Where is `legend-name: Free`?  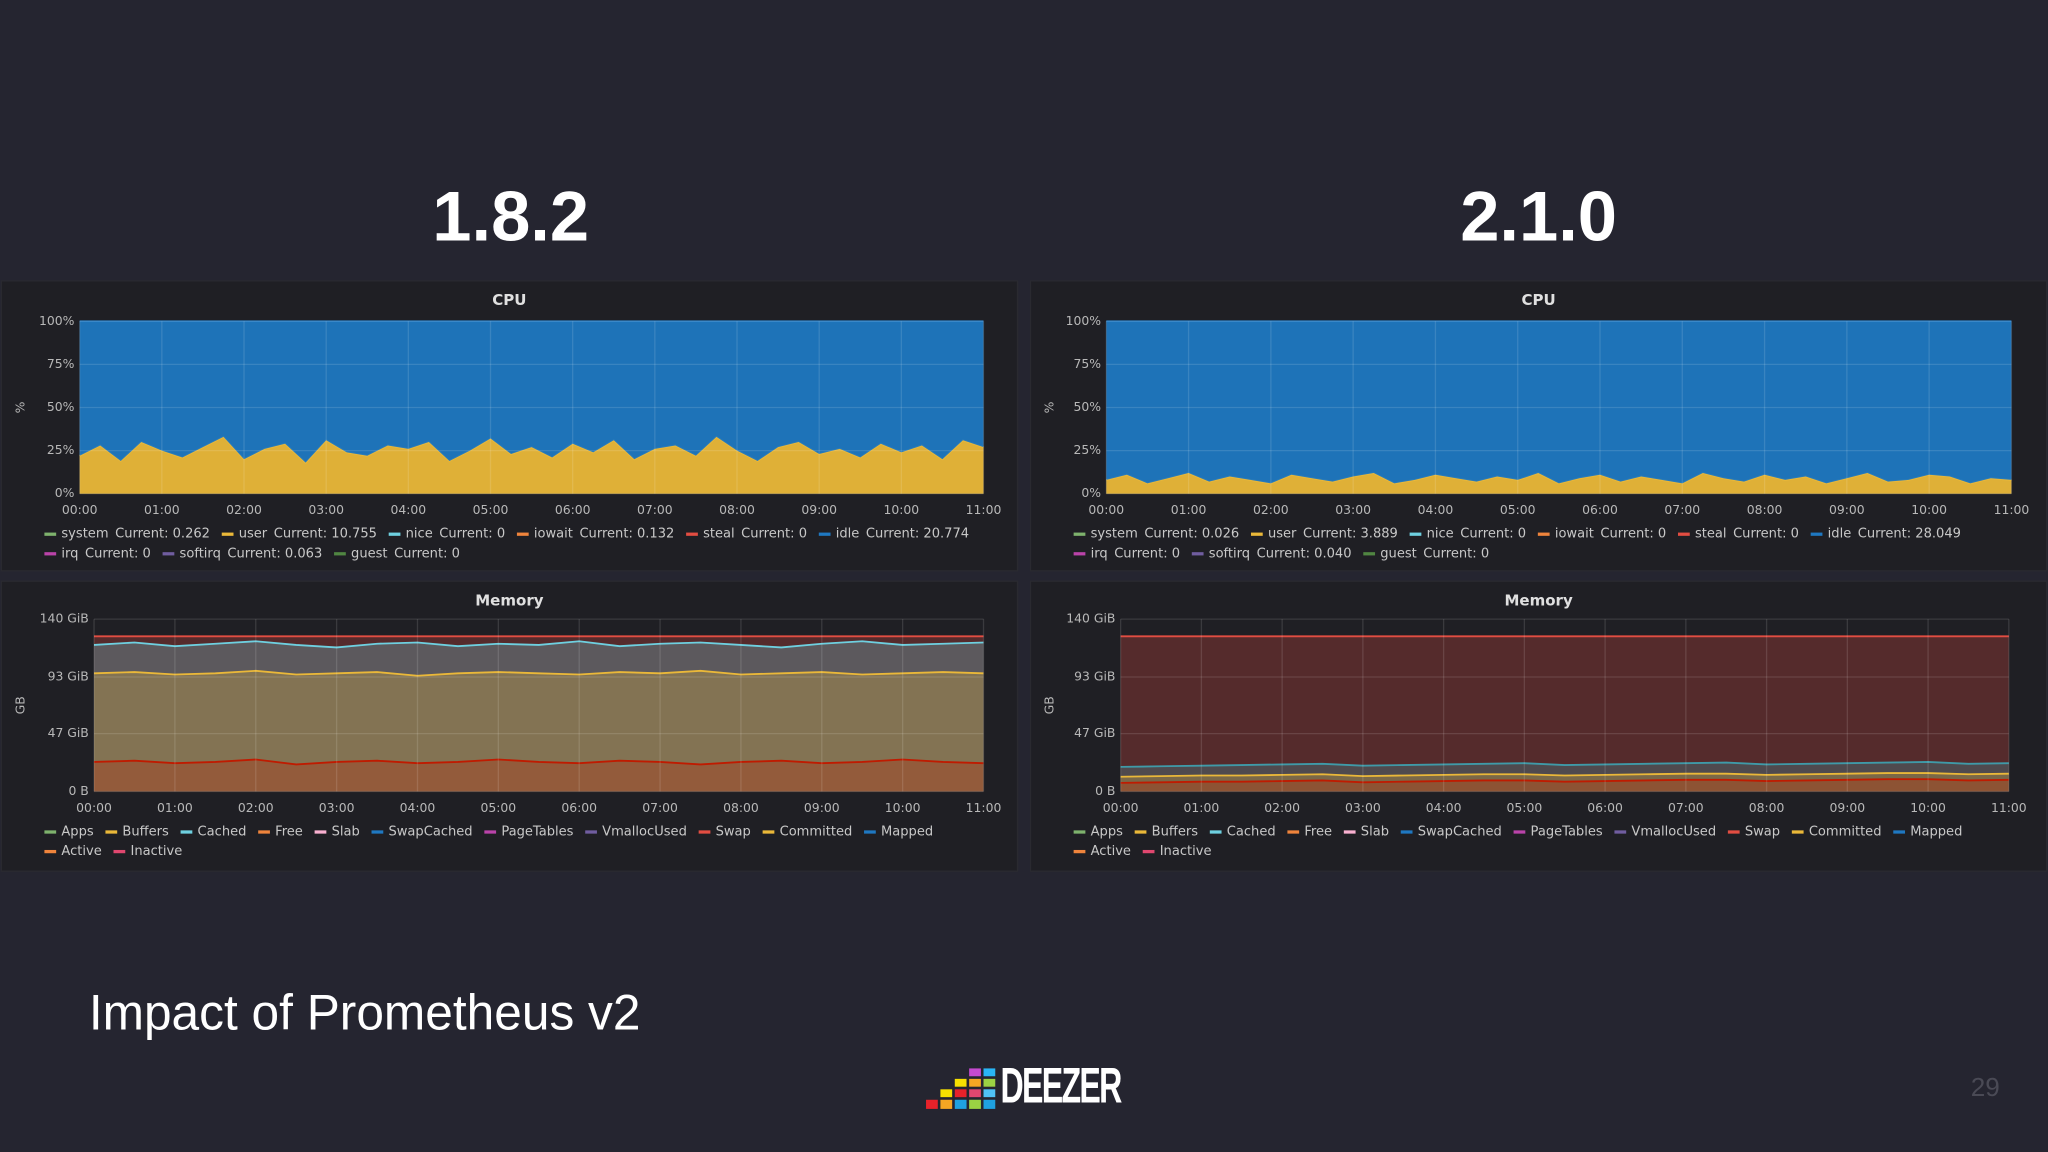
legend-name: Free is located at coordinates (289, 832).